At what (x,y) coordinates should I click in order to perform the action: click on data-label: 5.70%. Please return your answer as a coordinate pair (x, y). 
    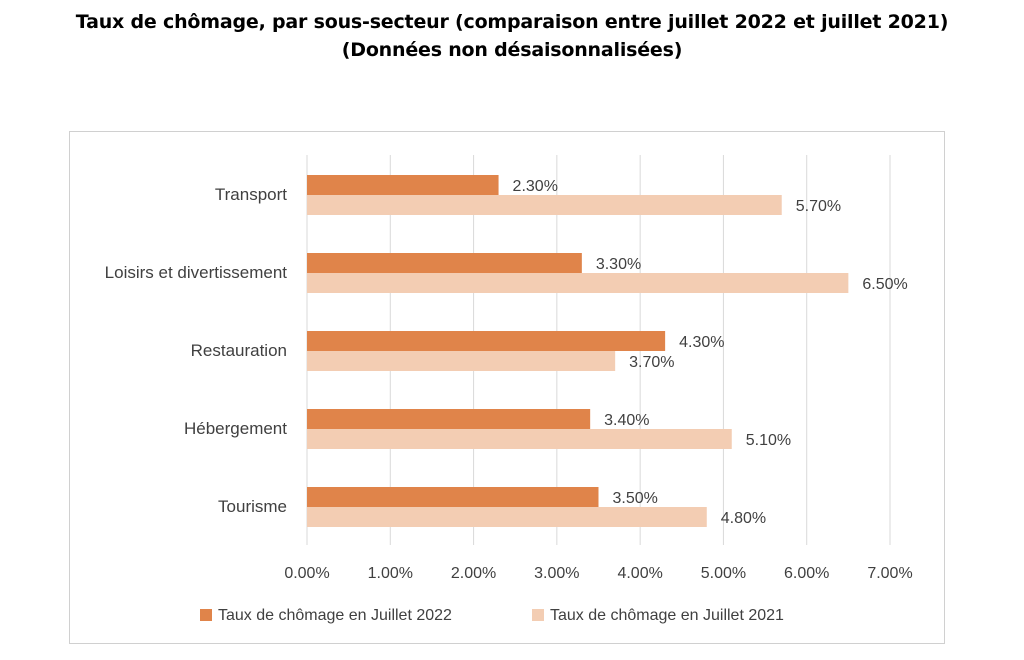
    Looking at the image, I should click on (818, 206).